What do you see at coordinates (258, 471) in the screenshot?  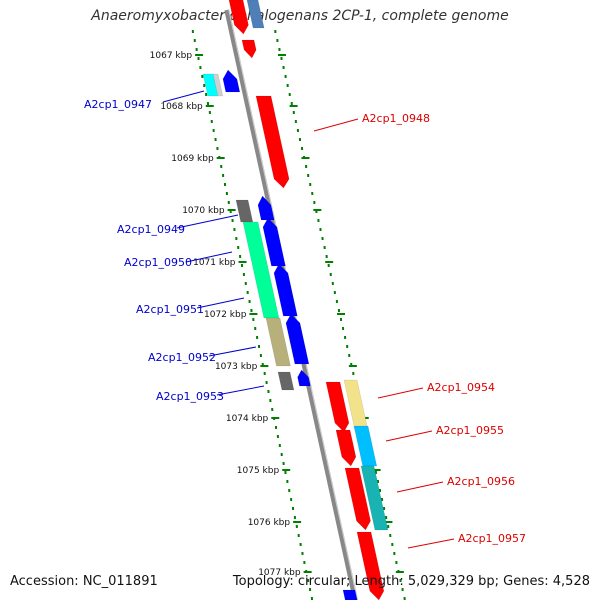 I see `tick-label: 1075 kbp` at bounding box center [258, 471].